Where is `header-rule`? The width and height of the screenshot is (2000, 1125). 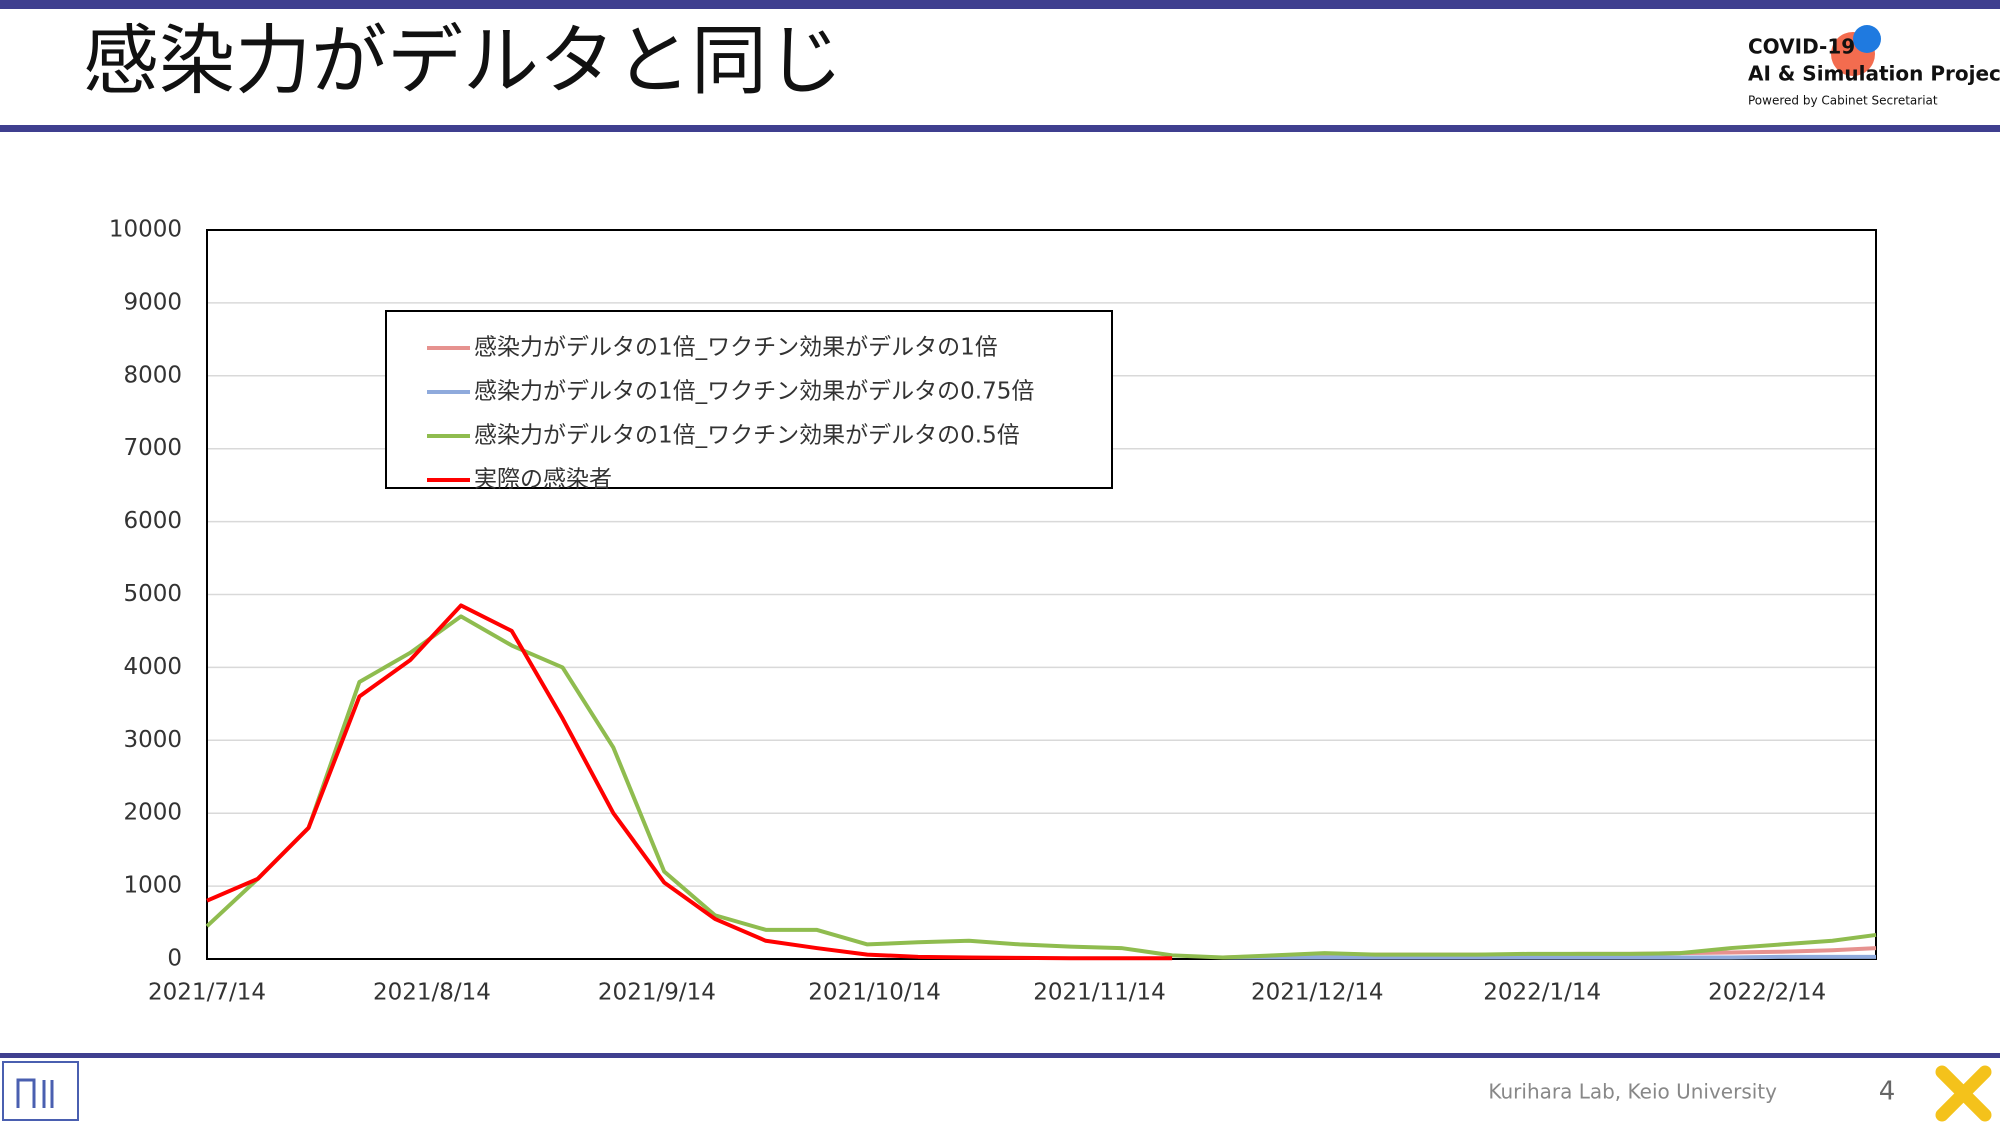
header-rule is located at coordinates (1000, 128).